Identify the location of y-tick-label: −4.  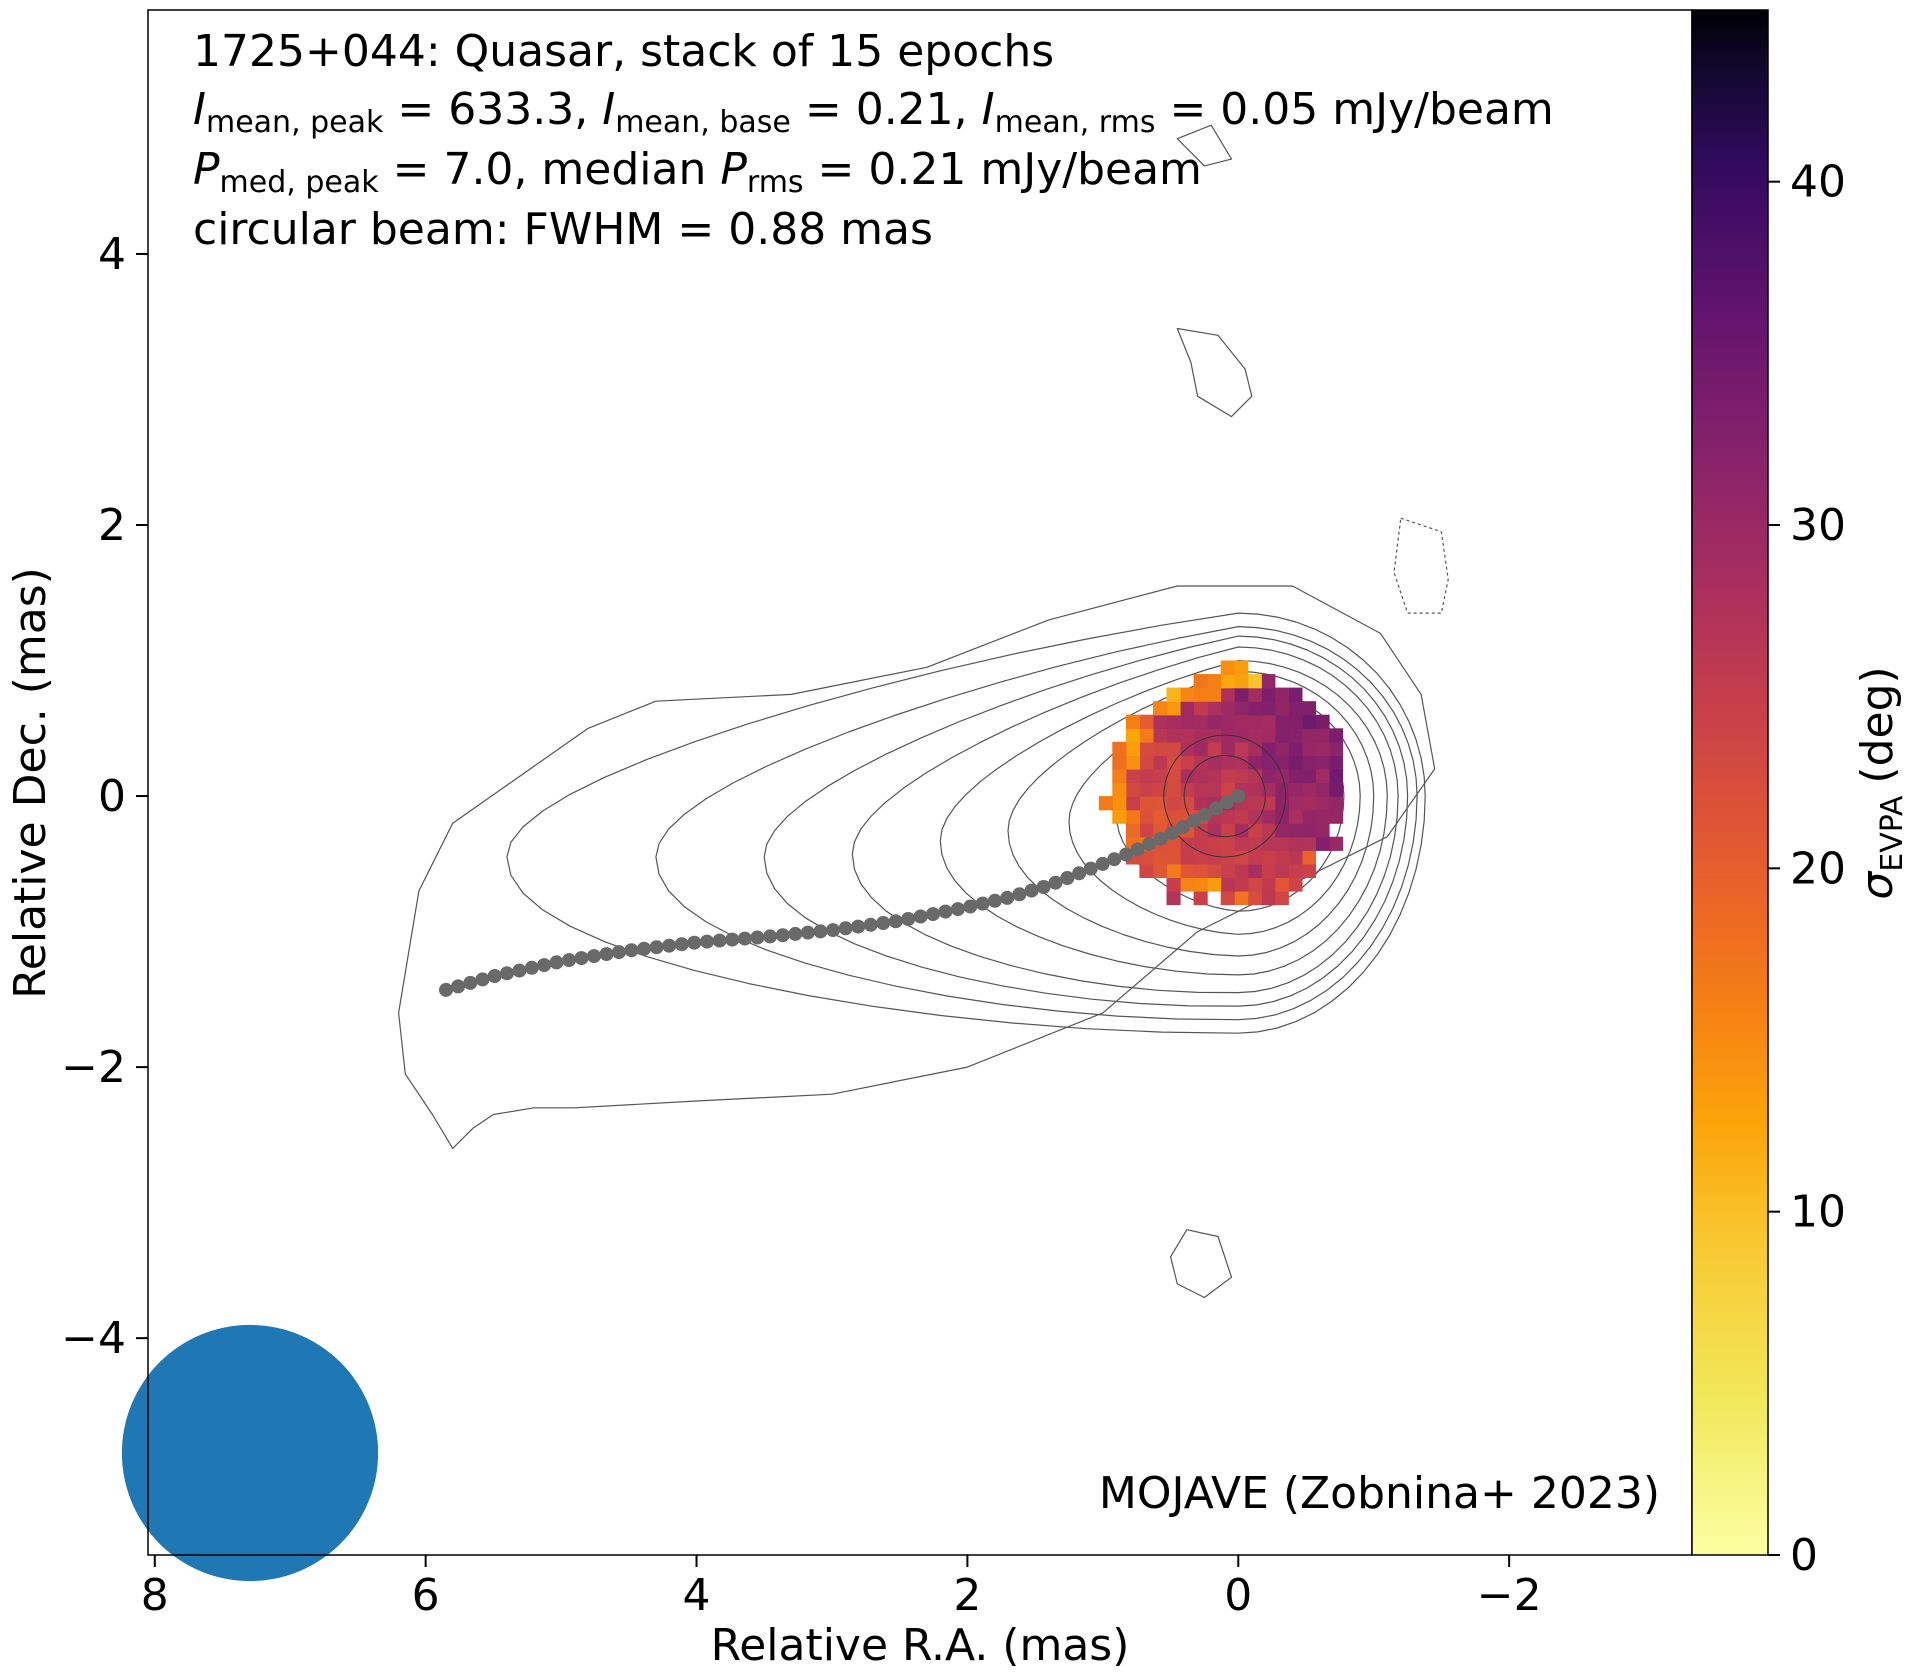
(93, 1338).